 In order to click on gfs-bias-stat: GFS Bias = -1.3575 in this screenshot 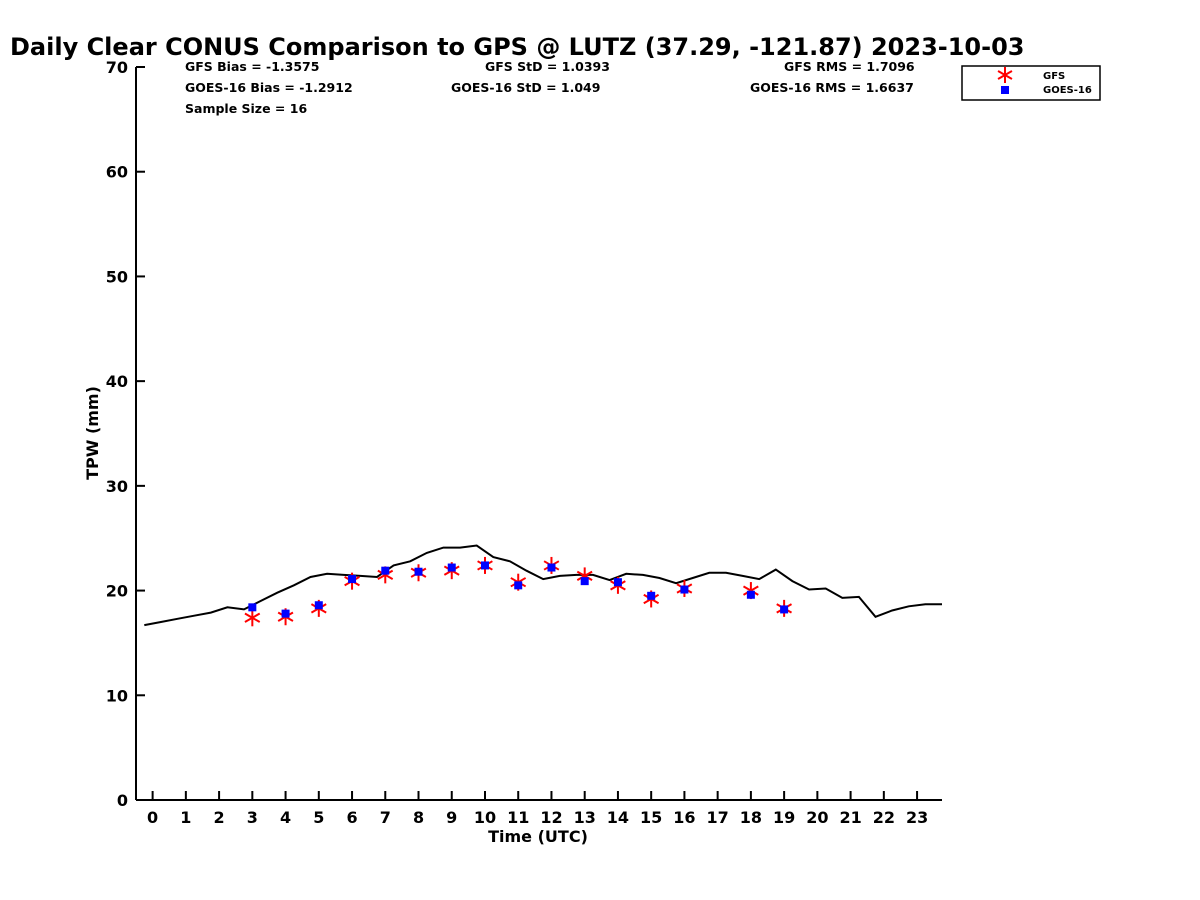, I will do `click(252, 66)`.